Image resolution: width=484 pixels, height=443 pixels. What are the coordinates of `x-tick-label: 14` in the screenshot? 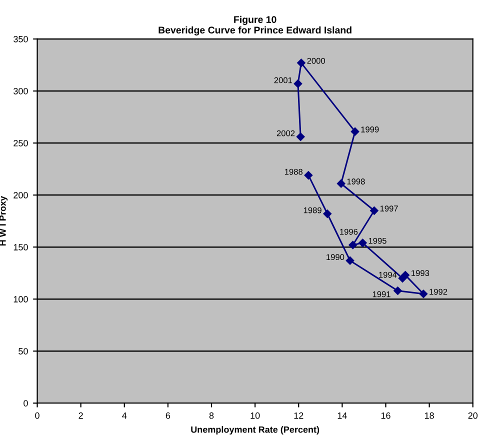 It's located at (342, 415).